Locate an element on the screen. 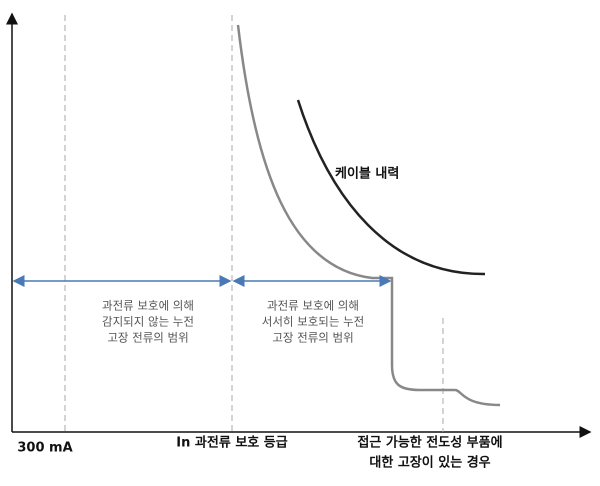 Image resolution: width=600 pixels, height=486 pixels. region-text: 감지되지 않는 누전 is located at coordinates (148, 322).